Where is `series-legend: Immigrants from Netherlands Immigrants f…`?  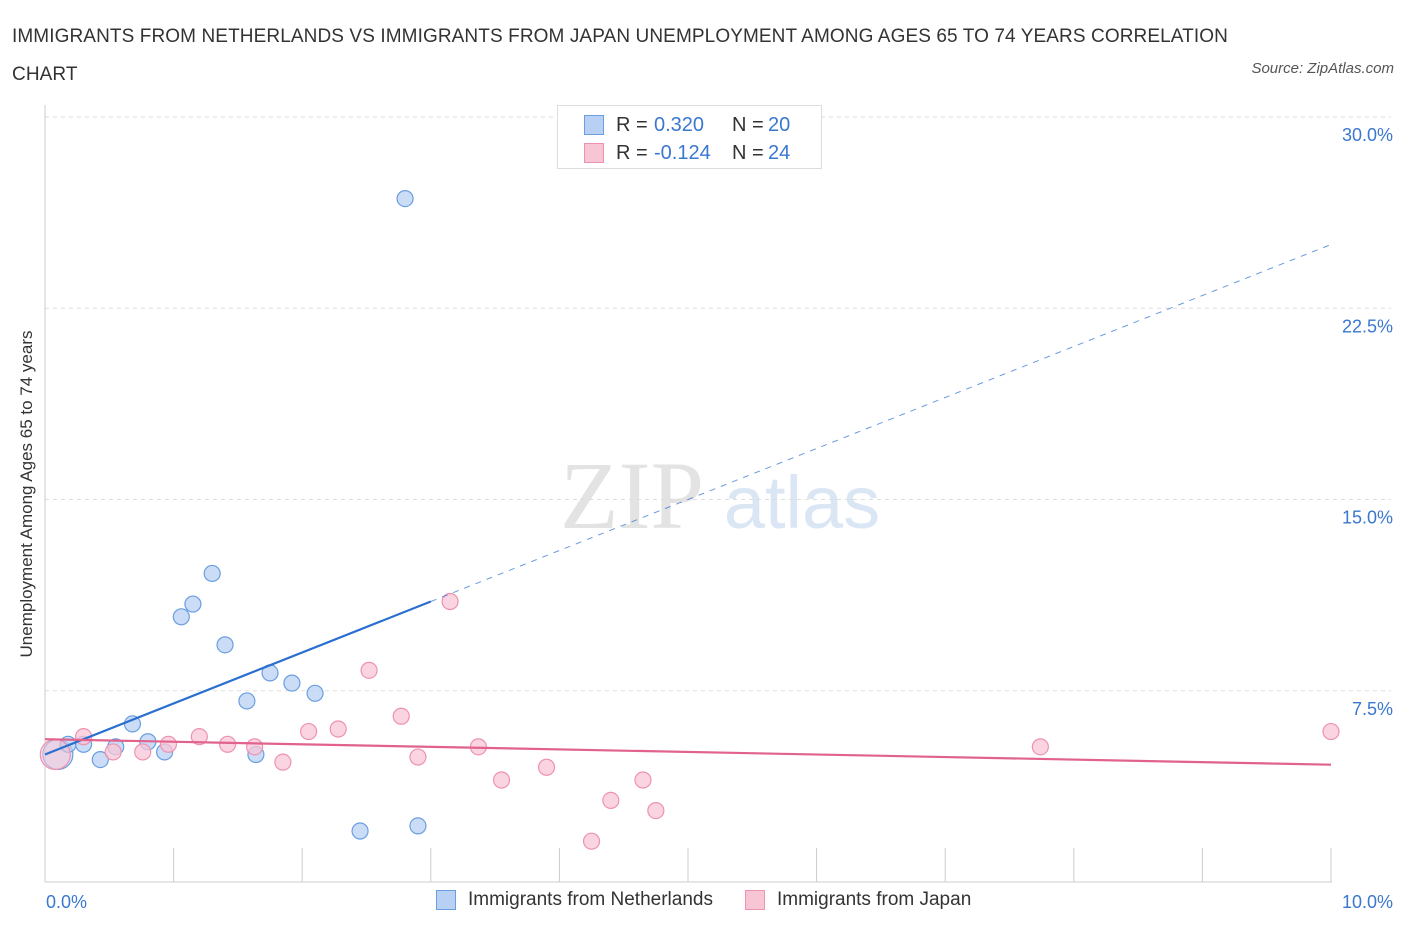 series-legend: Immigrants from Netherlands Immigrants f… is located at coordinates (719, 900).